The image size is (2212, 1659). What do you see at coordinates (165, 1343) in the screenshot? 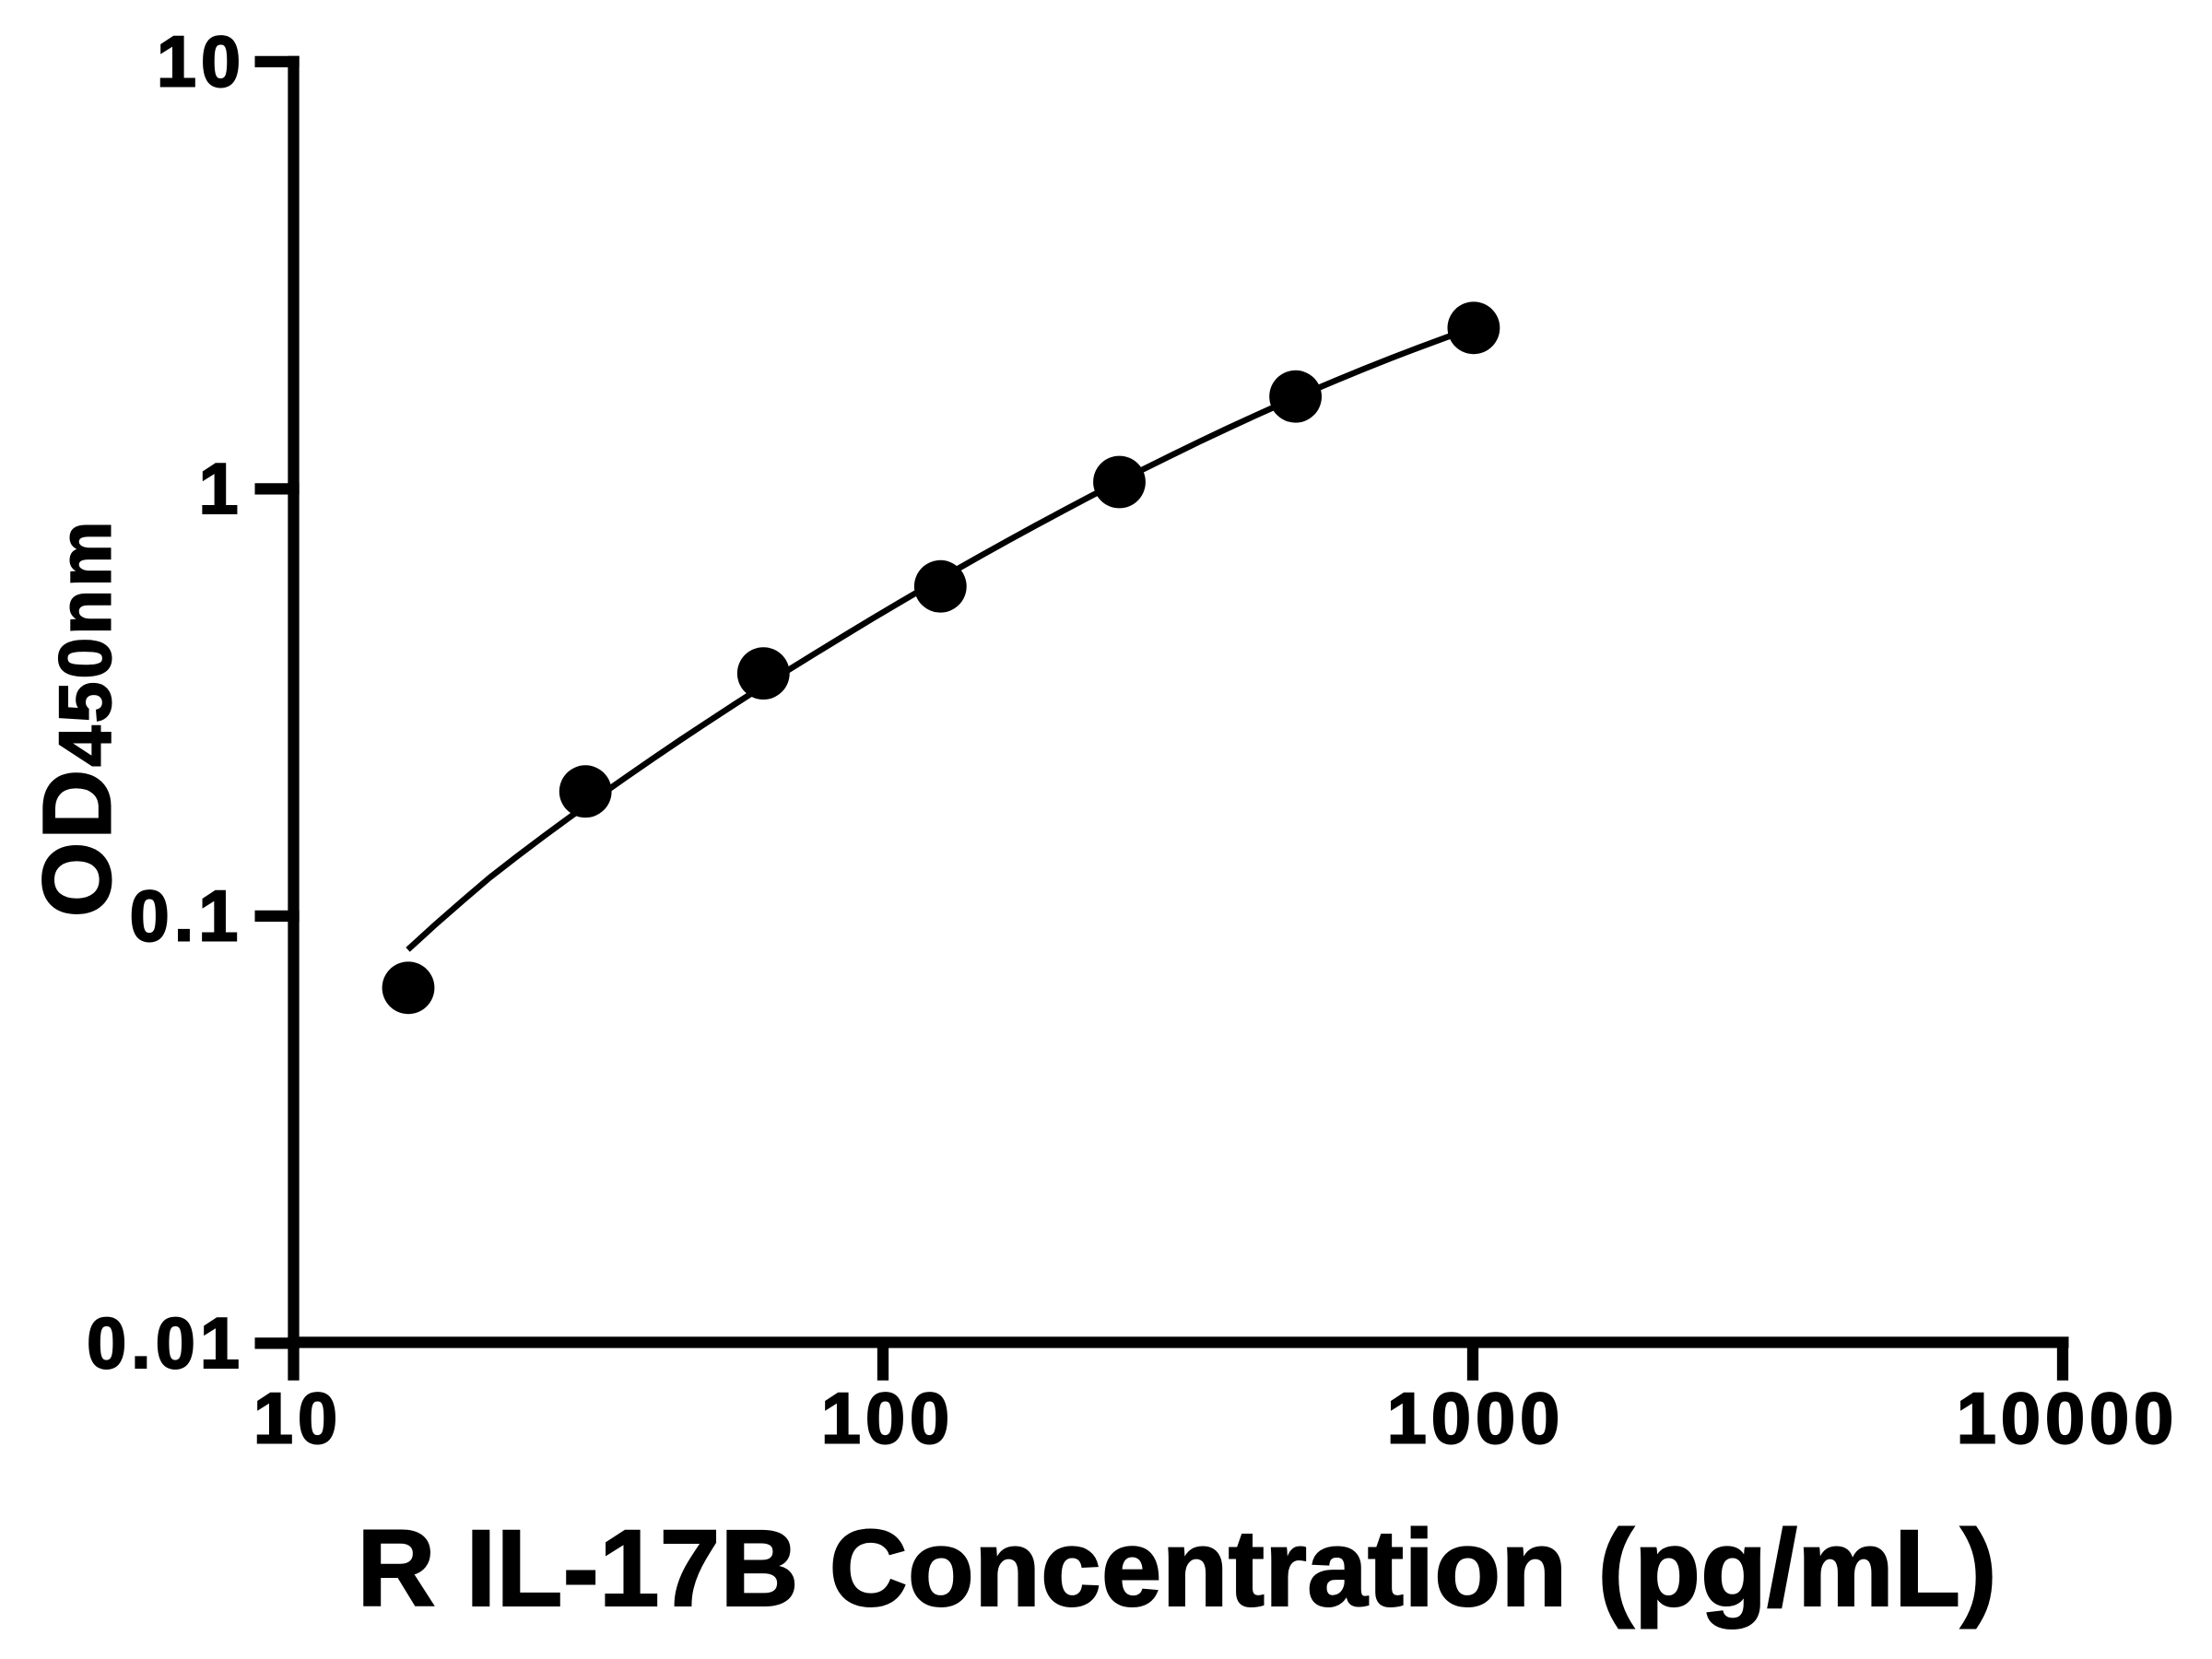
I see `svg-text: 0.01` at bounding box center [165, 1343].